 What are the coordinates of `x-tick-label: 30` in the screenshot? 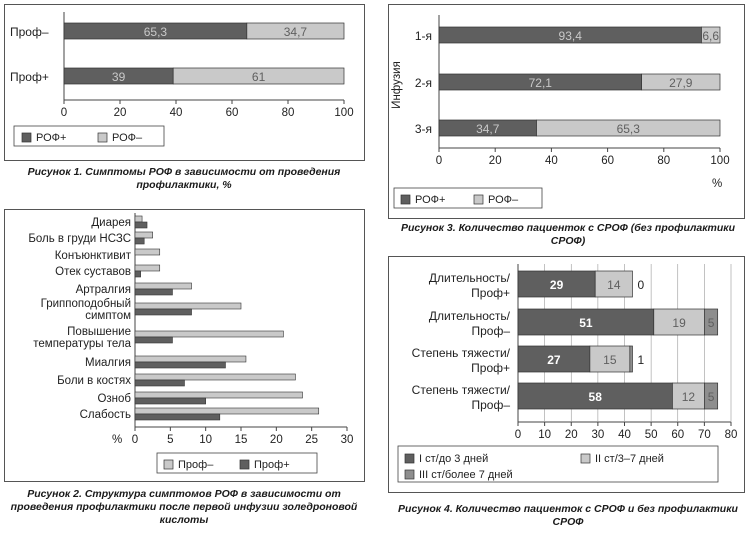 It's located at (597, 435).